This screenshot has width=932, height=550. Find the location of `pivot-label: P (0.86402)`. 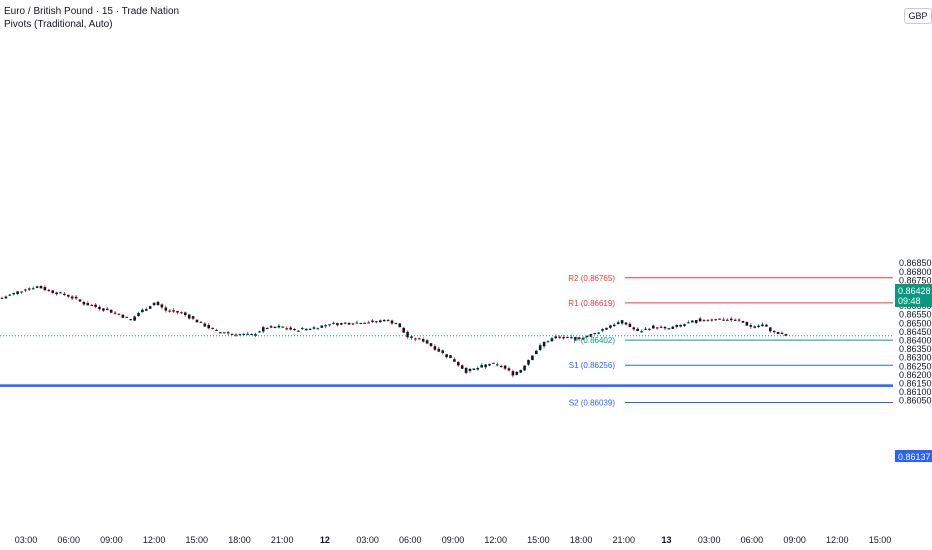

pivot-label: P (0.86402) is located at coordinates (594, 340).